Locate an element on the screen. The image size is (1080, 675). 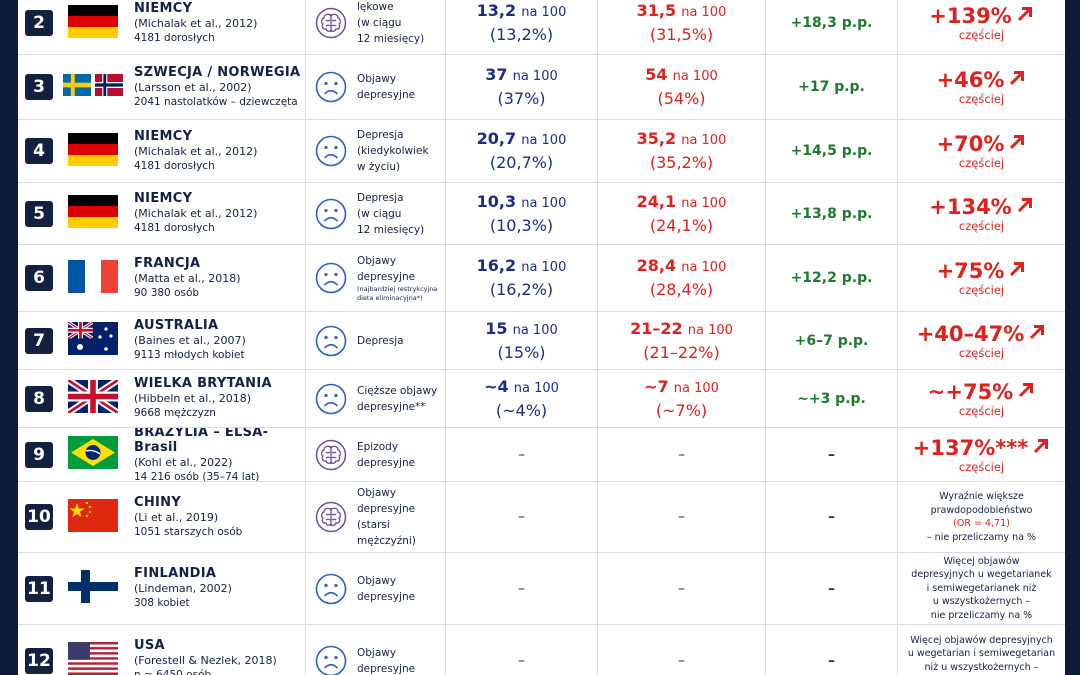
vegetarian-percent: (10,3%) is located at coordinates (521, 225).